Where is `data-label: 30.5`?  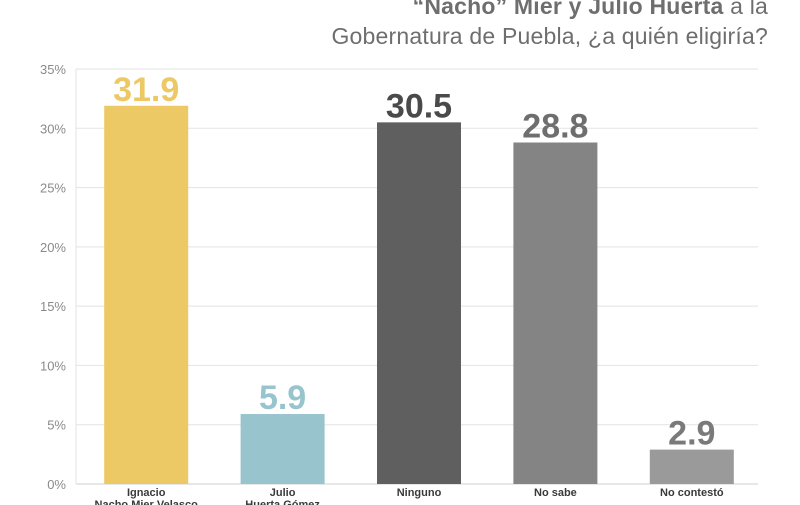 data-label: 30.5 is located at coordinates (419, 106).